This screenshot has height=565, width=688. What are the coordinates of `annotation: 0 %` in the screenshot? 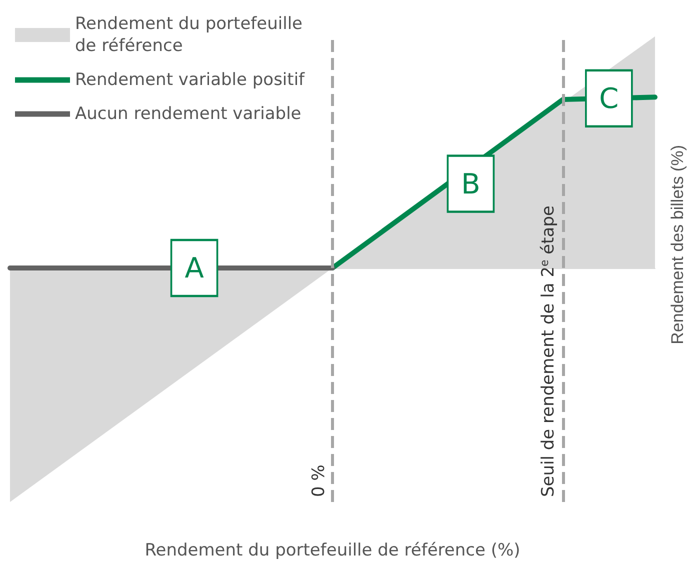 It's located at (319, 480).